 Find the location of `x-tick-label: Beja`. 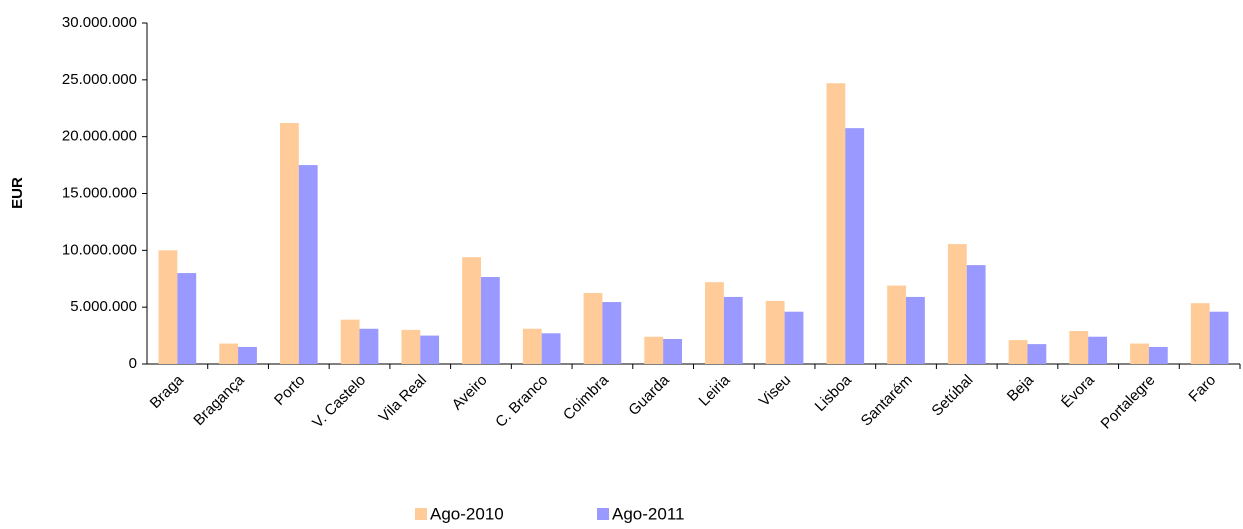

x-tick-label: Beja is located at coordinates (1021, 388).